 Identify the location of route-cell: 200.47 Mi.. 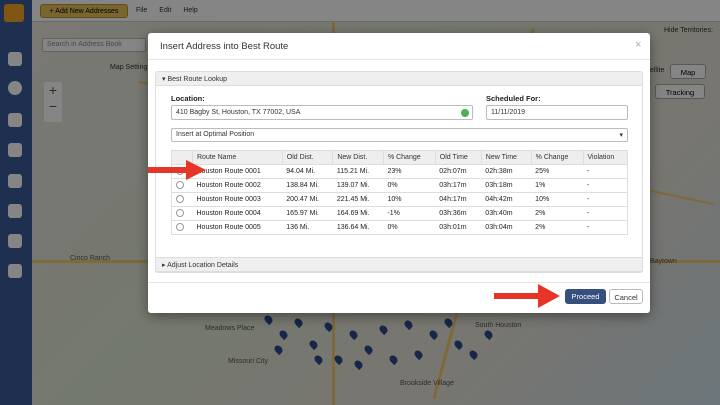
(307, 199).